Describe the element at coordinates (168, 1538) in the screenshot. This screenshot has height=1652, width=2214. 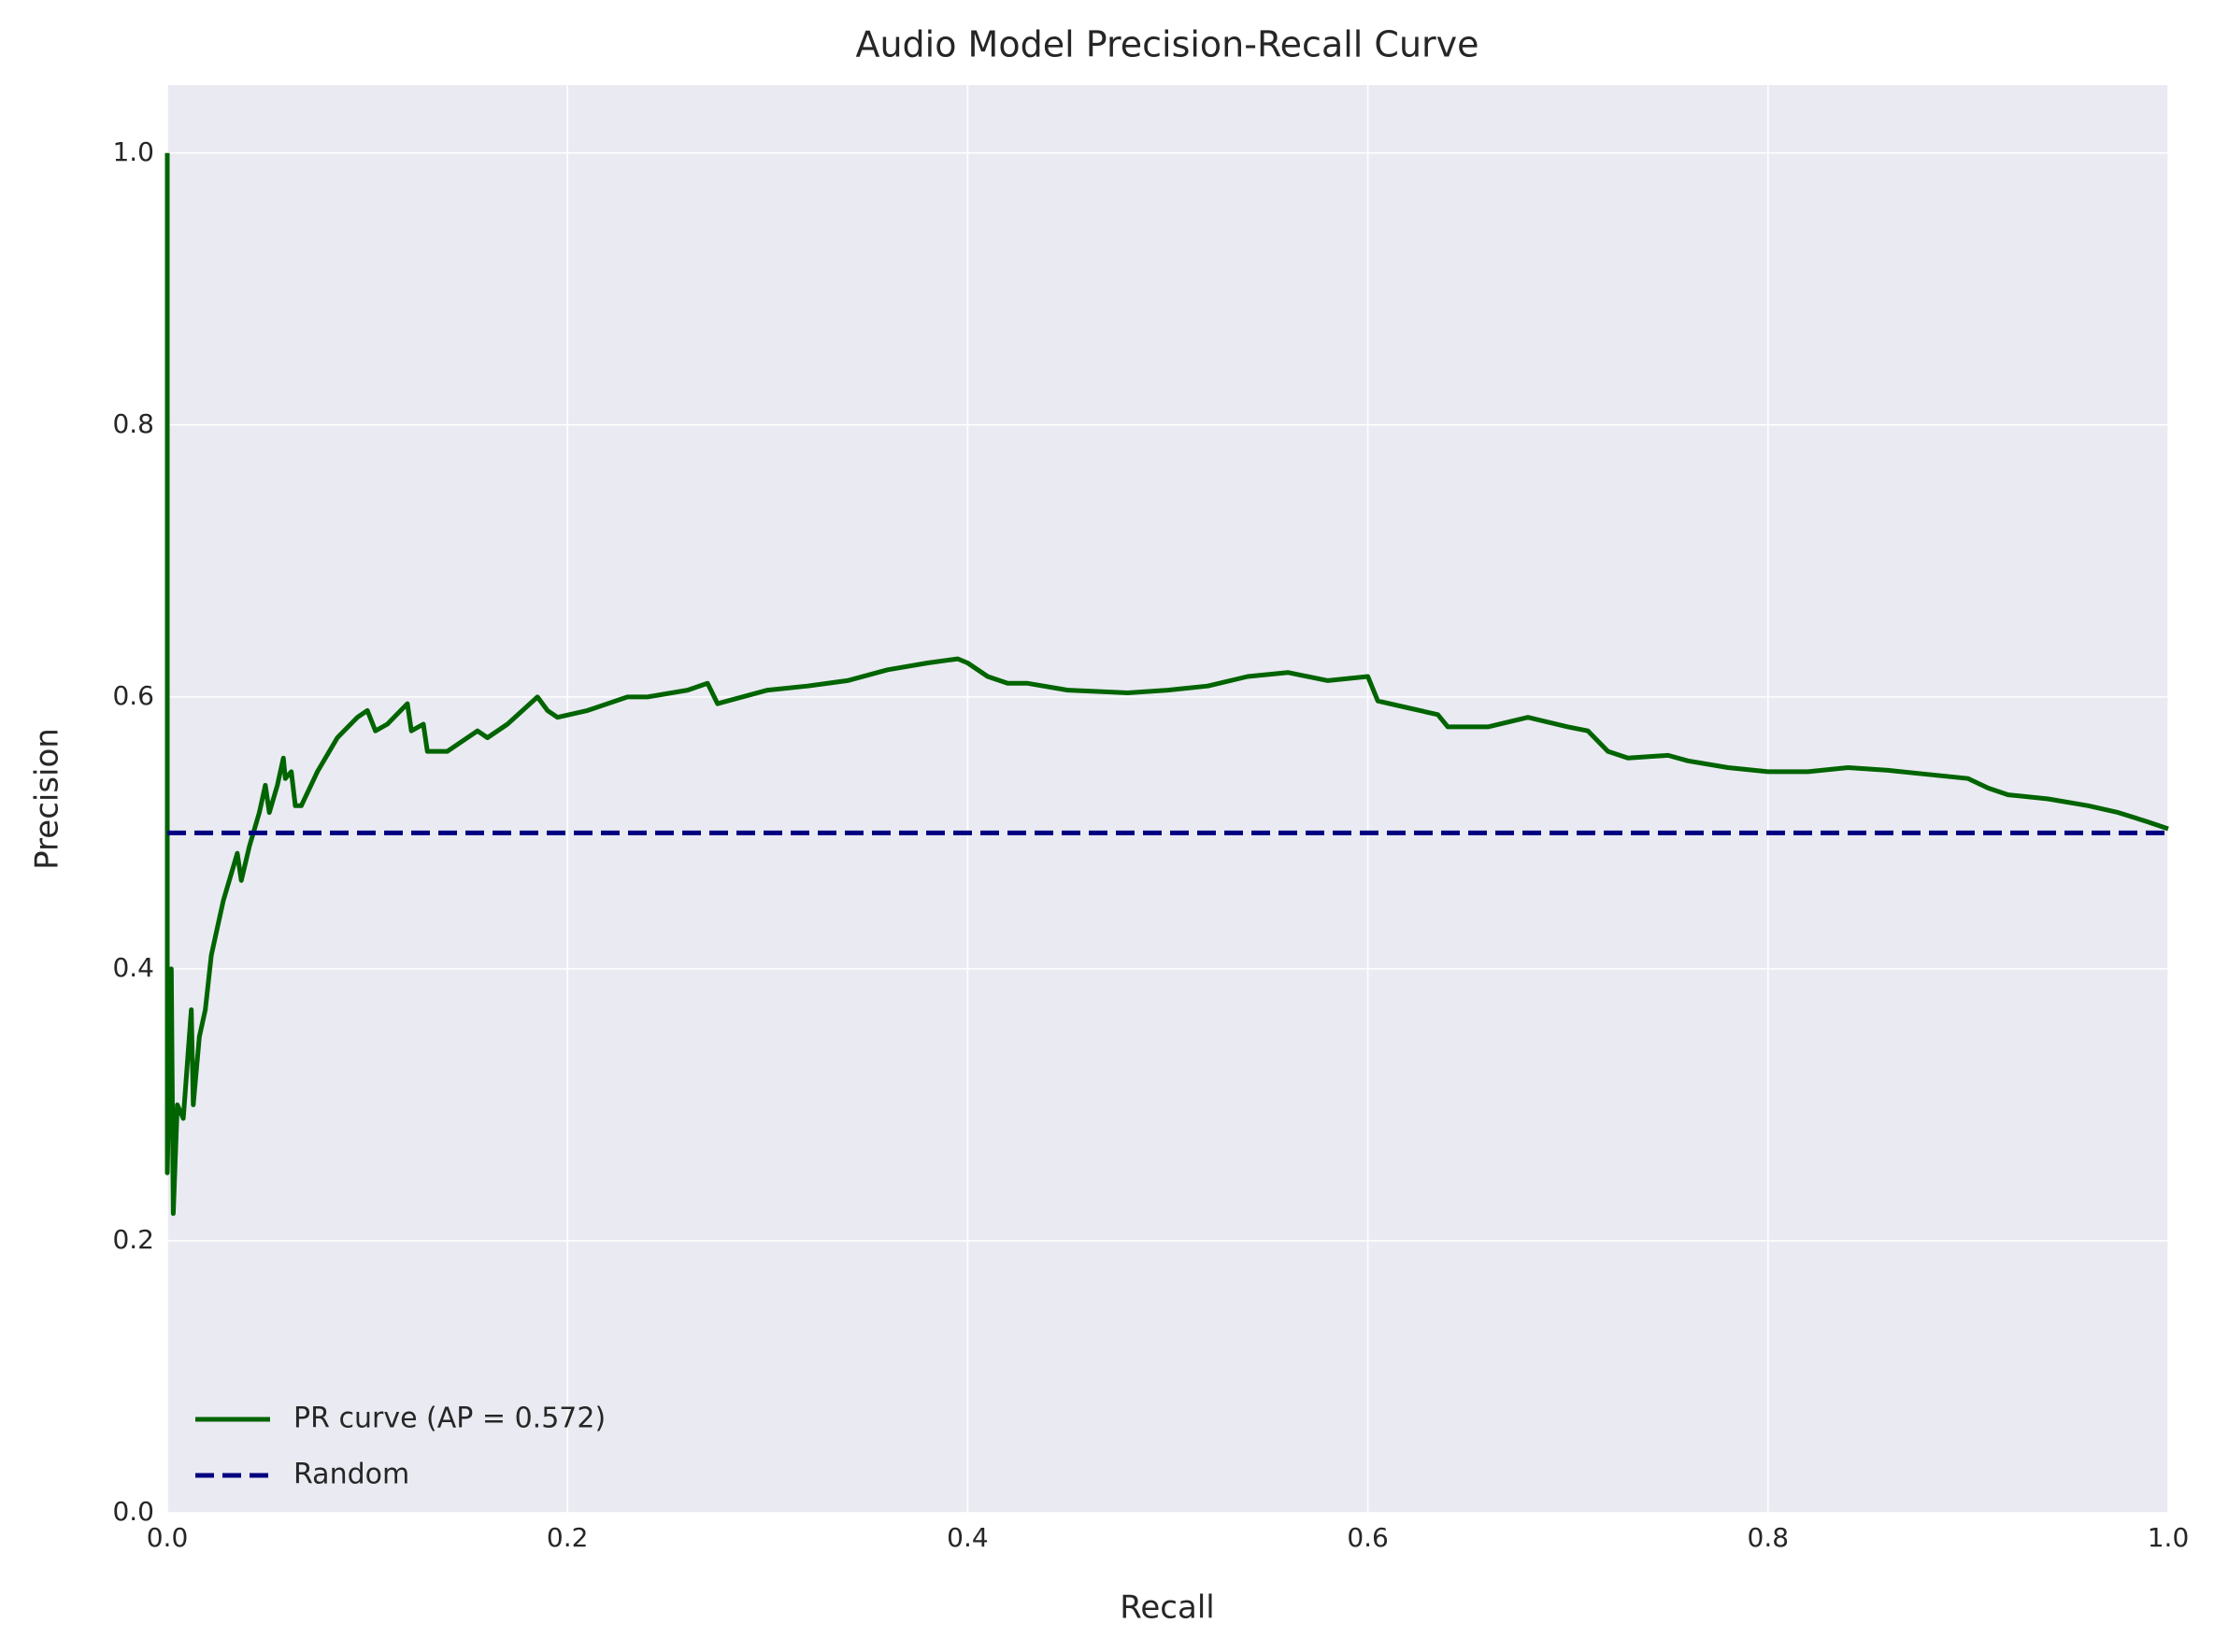
I see `x-tick-label: 0.0` at that location.